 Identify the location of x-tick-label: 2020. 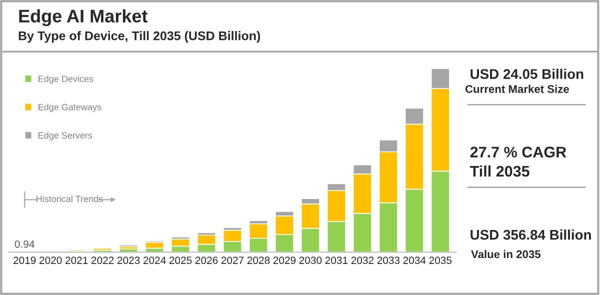
(51, 260).